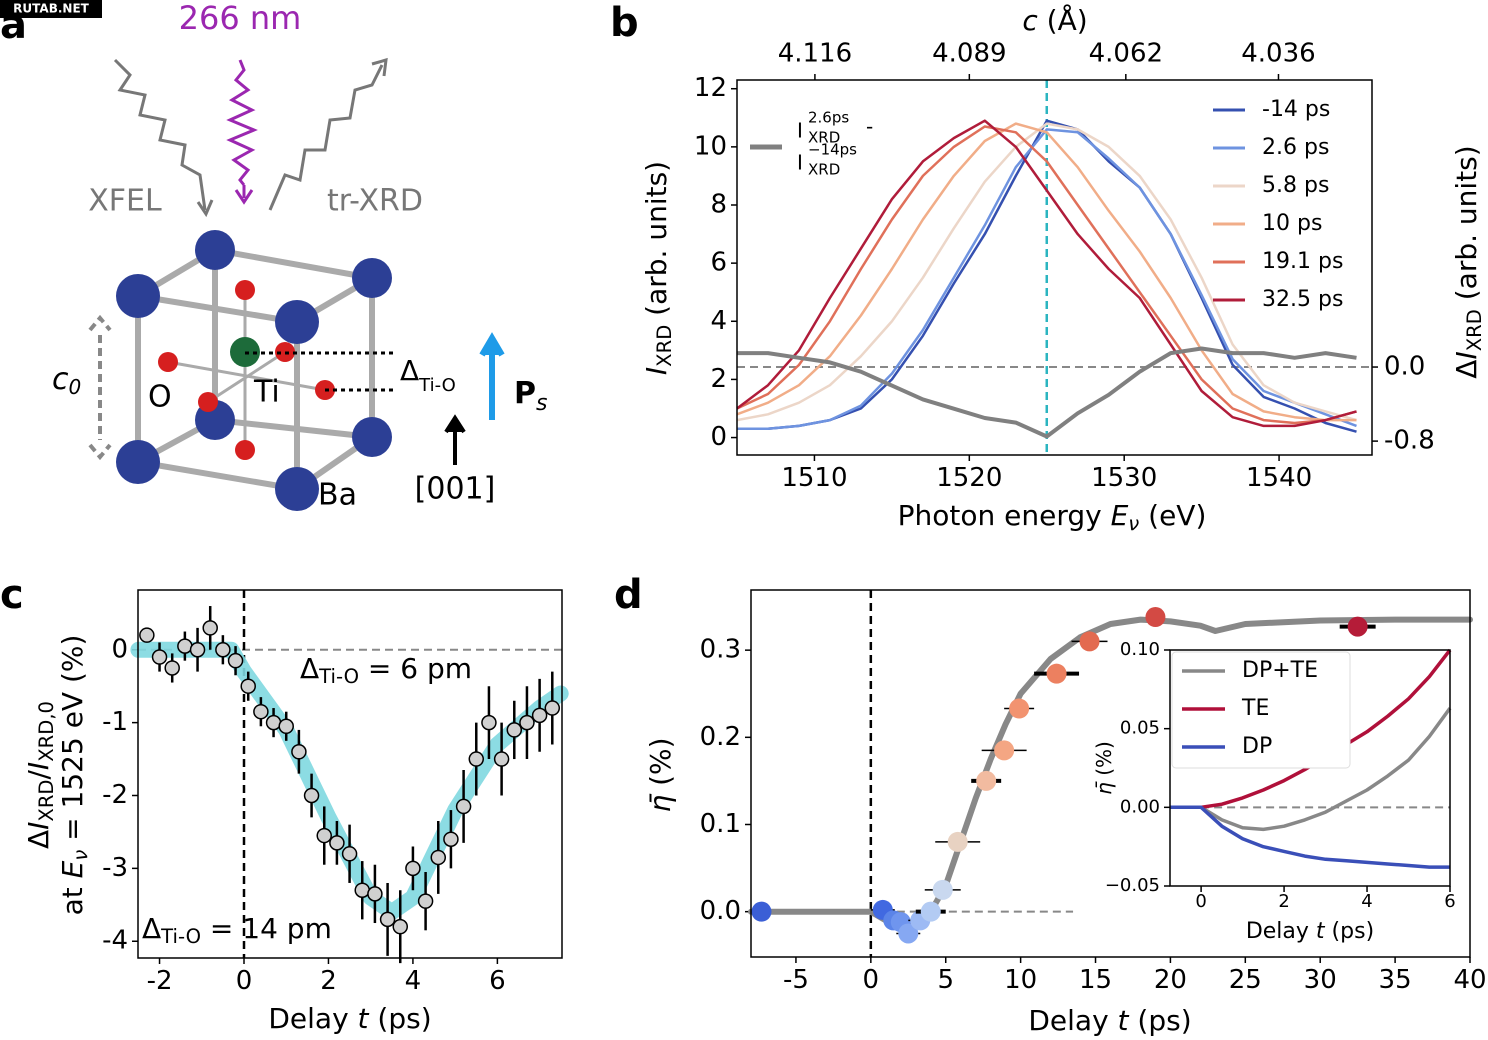  Describe the element at coordinates (815, 54) in the screenshot. I see `x2-tick-label: 4.116` at that location.